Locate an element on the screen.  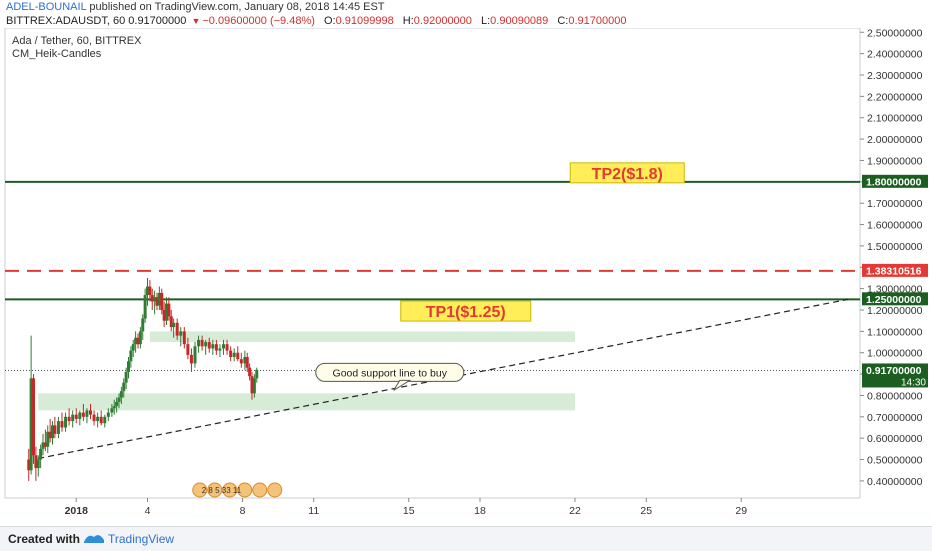
x-axis: 2018 4 8 11 15 18 22 25 29 is located at coordinates (432, 507).